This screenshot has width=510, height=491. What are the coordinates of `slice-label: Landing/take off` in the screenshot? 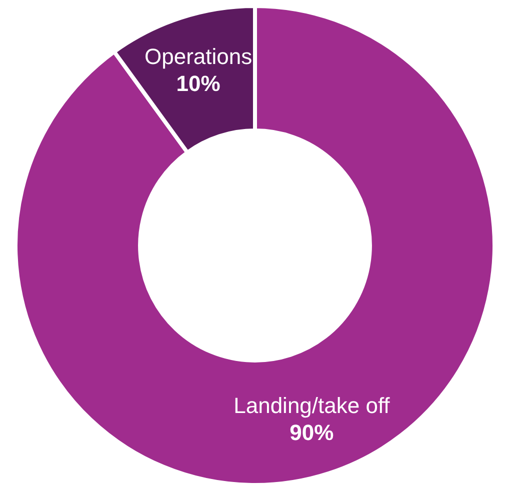 It's located at (312, 405).